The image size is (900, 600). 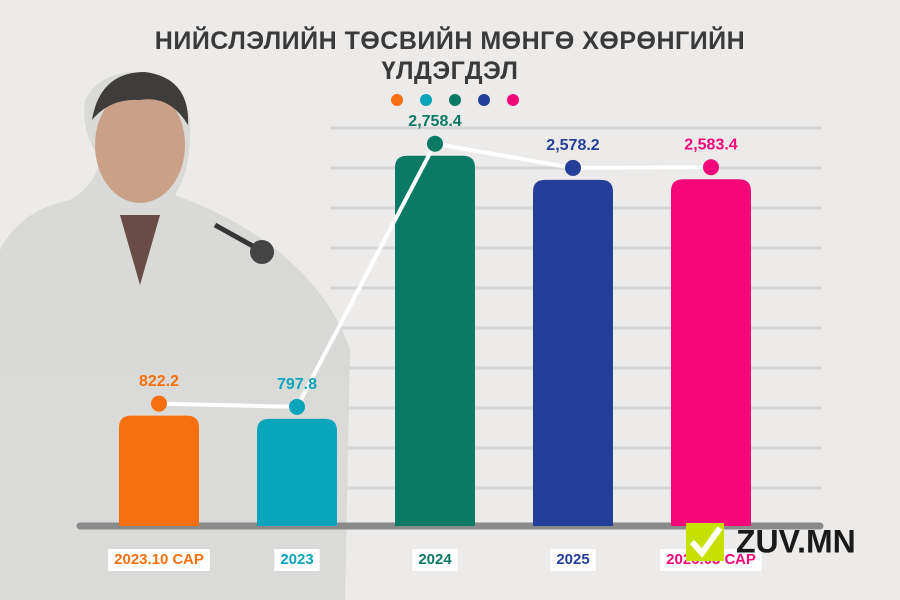 What do you see at coordinates (297, 384) in the screenshot?
I see `data-label: 797.8` at bounding box center [297, 384].